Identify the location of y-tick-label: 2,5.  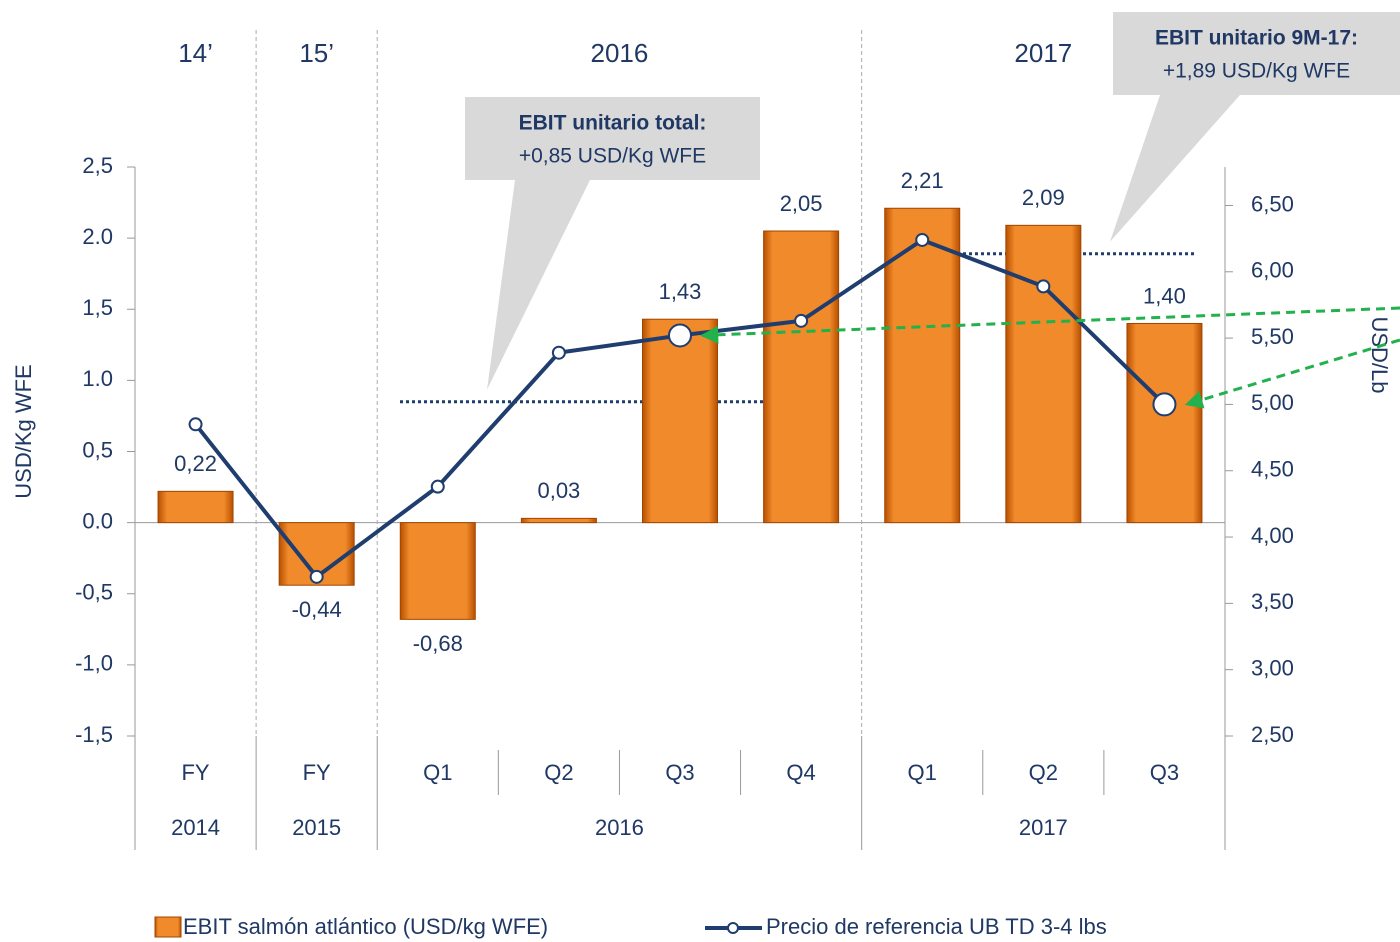
(97, 165).